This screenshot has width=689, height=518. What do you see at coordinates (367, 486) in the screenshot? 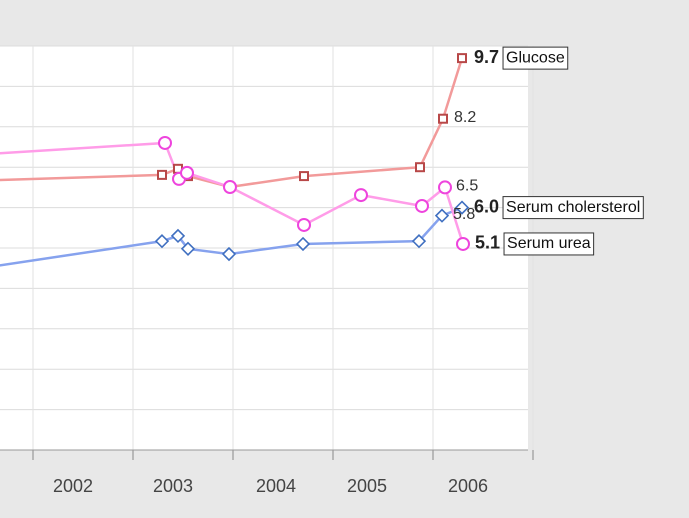
I see `x-tick-label: 2005` at bounding box center [367, 486].